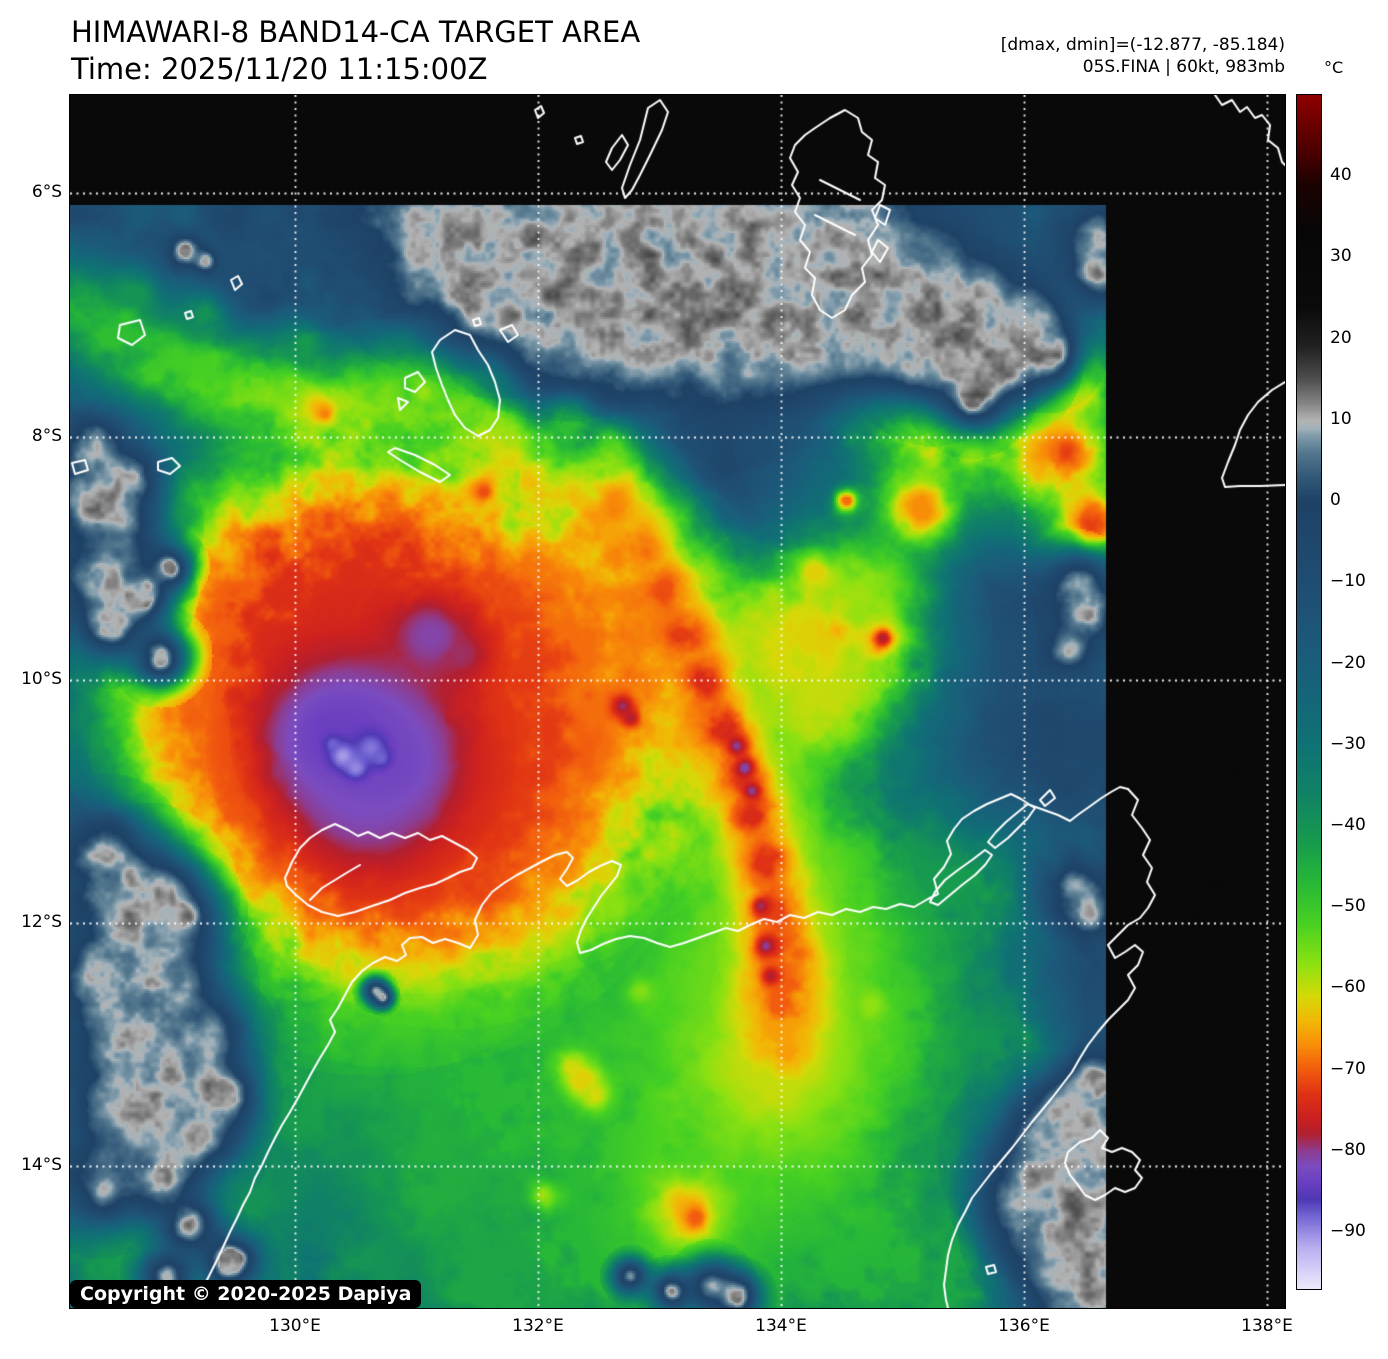  I want to click on colorbar-unit-label: °C, so click(1334, 67).